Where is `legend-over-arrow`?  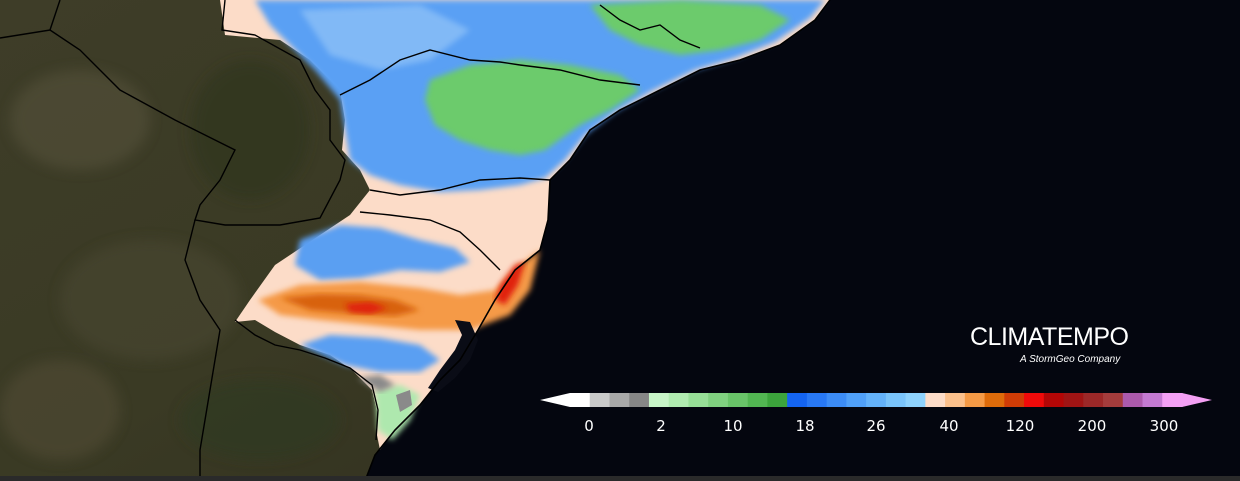
legend-over-arrow is located at coordinates (1197, 400).